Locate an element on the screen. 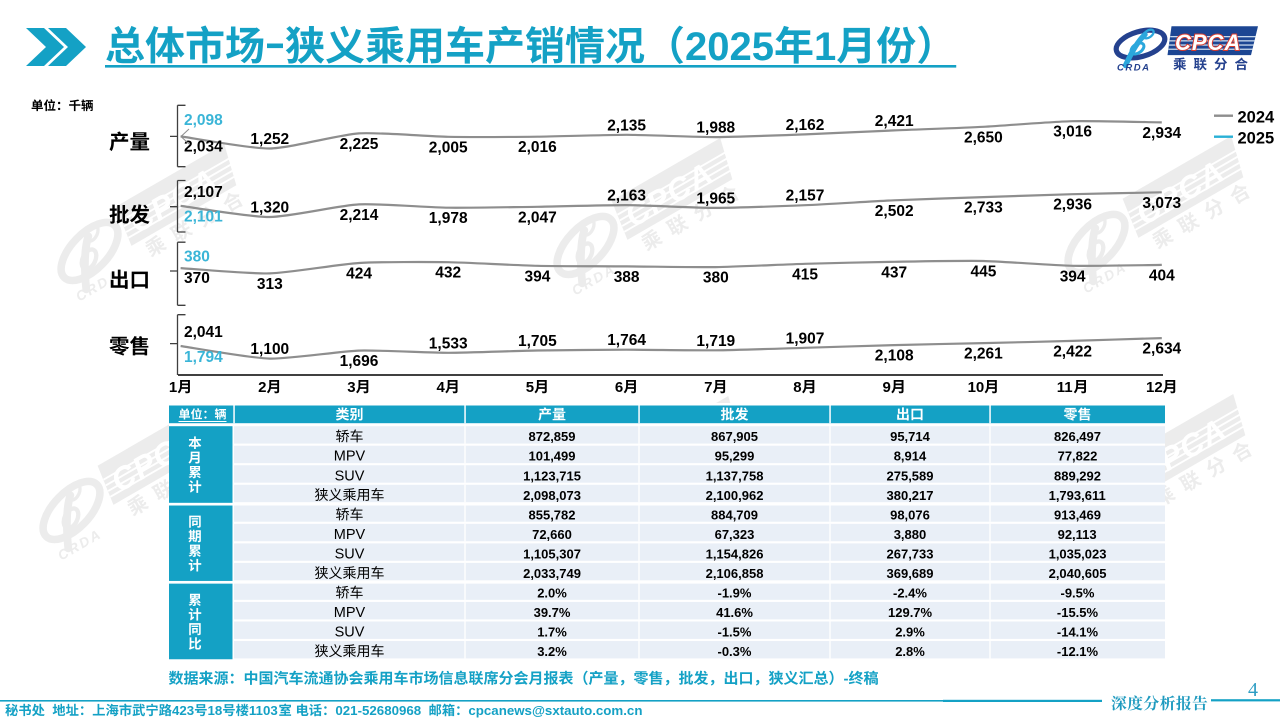 The width and height of the screenshot is (1280, 725). svg-text: 1103 is located at coordinates (263, 710).